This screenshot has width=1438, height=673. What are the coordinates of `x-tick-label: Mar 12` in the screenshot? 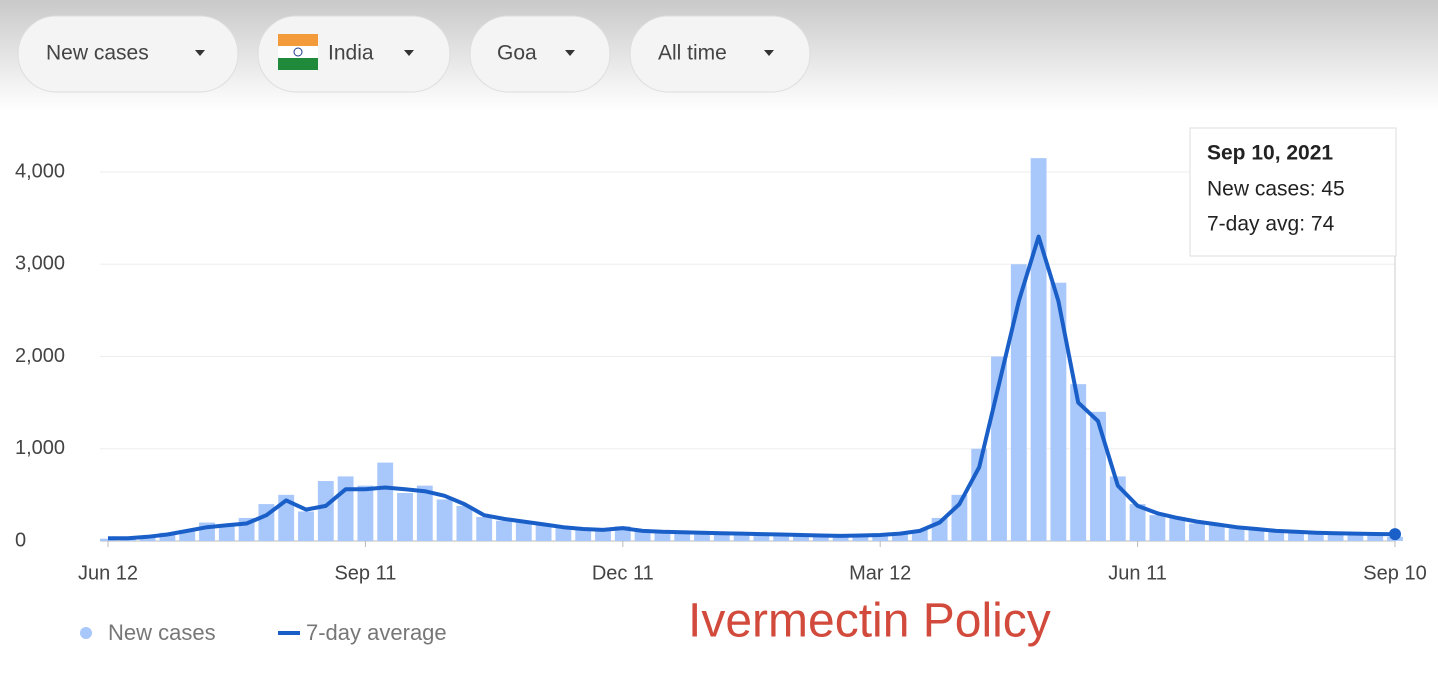 It's located at (880, 573).